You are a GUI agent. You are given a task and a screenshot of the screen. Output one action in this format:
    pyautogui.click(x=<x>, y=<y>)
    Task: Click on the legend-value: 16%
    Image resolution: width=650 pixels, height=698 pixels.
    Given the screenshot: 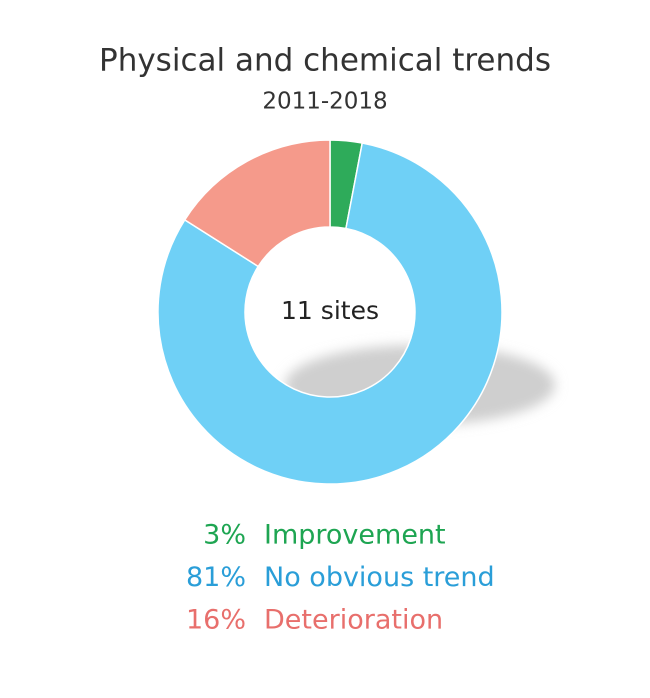 What is the action you would take?
    pyautogui.click(x=216, y=620)
    